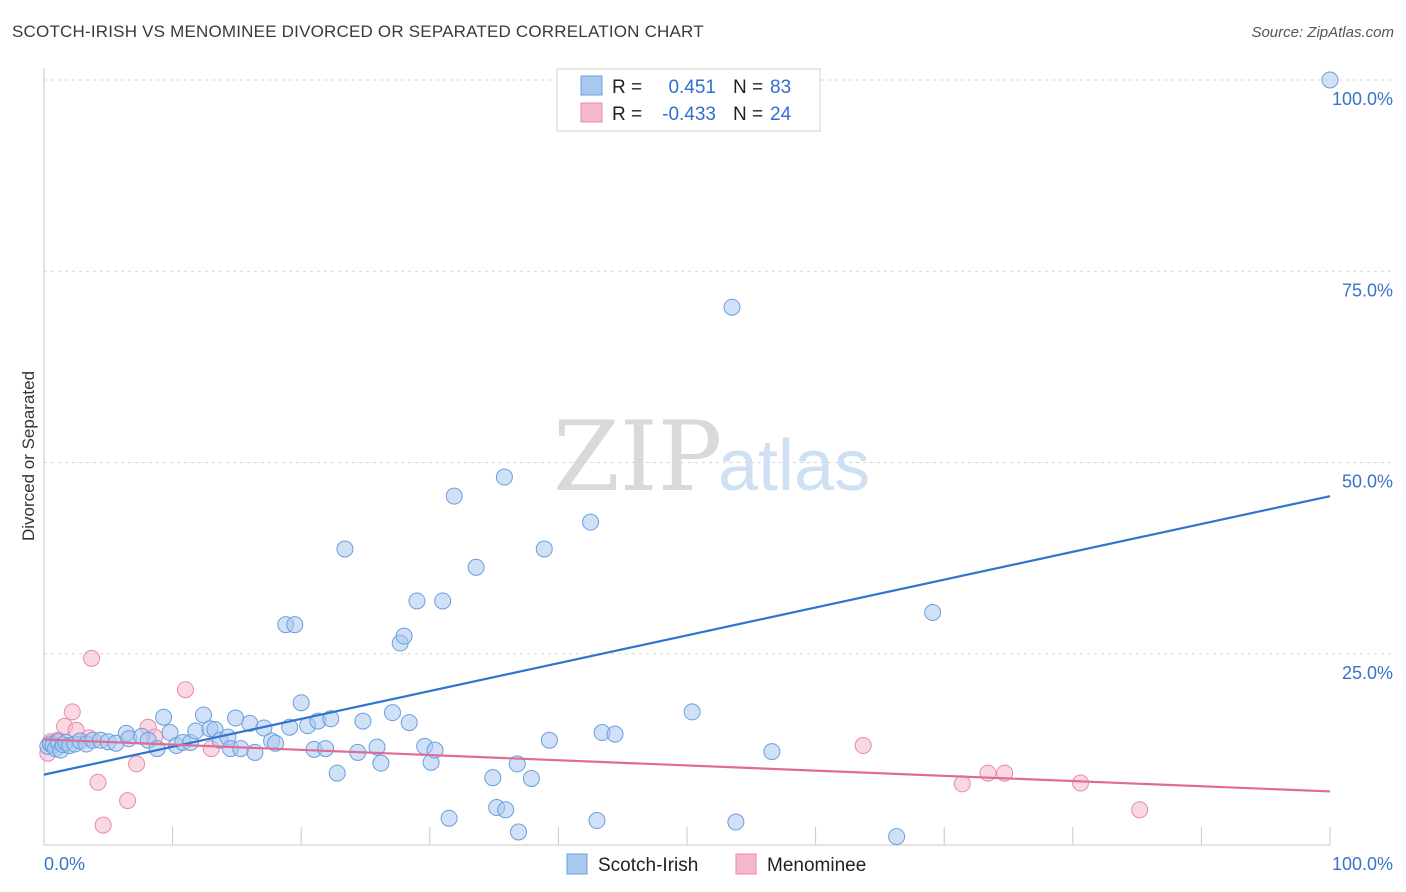  What do you see at coordinates (1362, 99) in the screenshot?
I see `y-tick-label-100: 100.0%` at bounding box center [1362, 99].